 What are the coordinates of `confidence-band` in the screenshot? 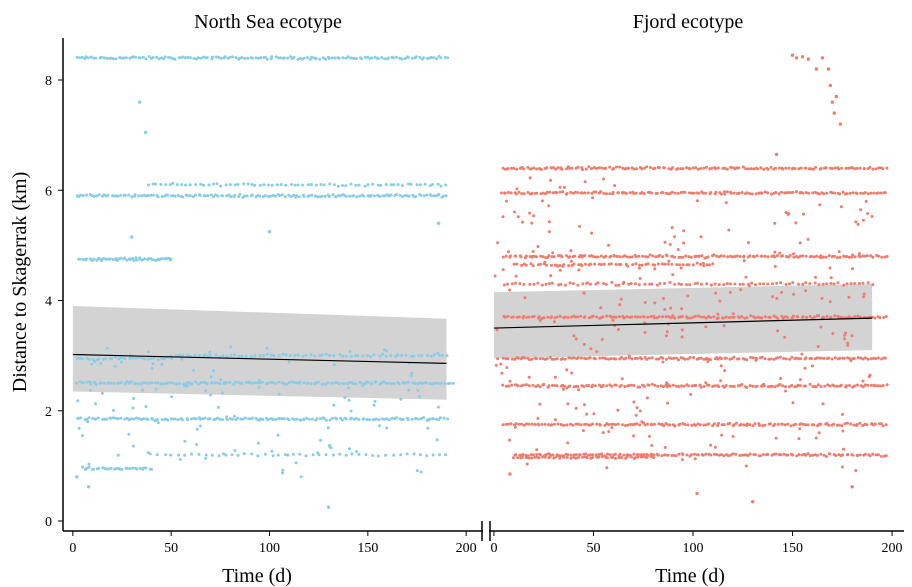 It's located at (259, 353).